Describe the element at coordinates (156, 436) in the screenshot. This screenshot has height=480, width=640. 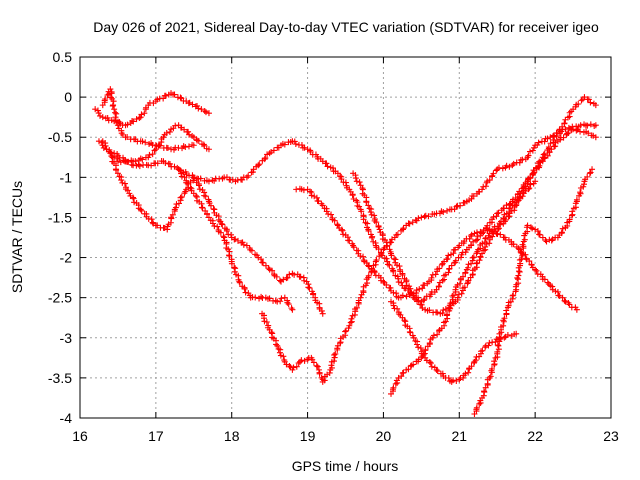
I see `x-tick-label: 17` at that location.